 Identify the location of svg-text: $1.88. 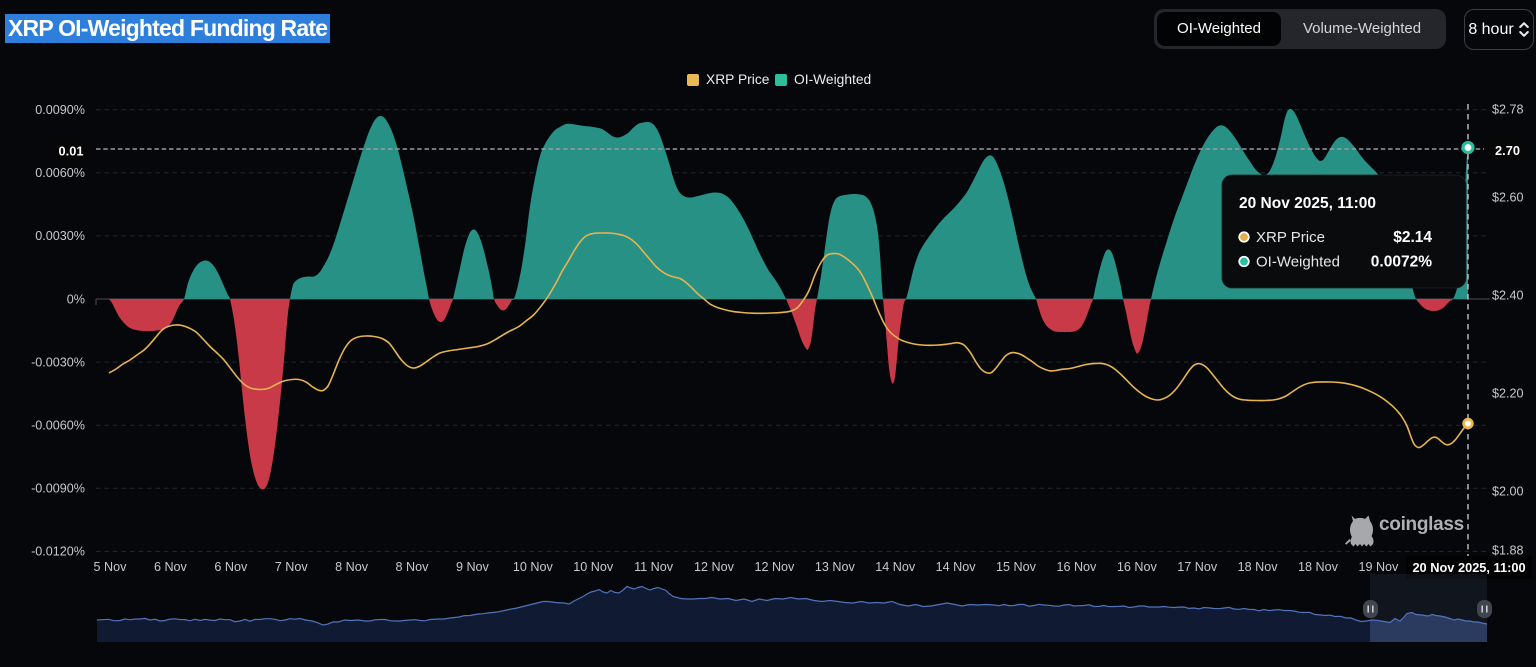
(1508, 550).